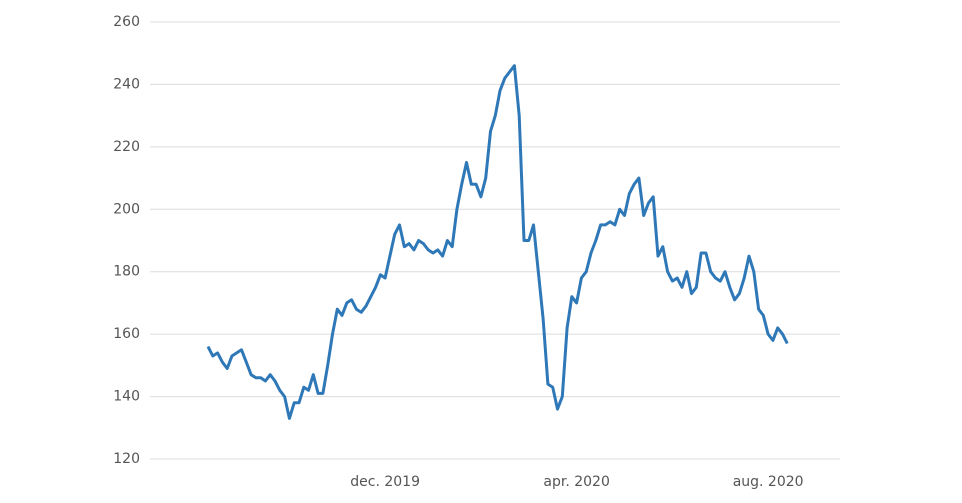 The image size is (962, 503). What do you see at coordinates (126, 84) in the screenshot?
I see `y-tick-label: 240` at bounding box center [126, 84].